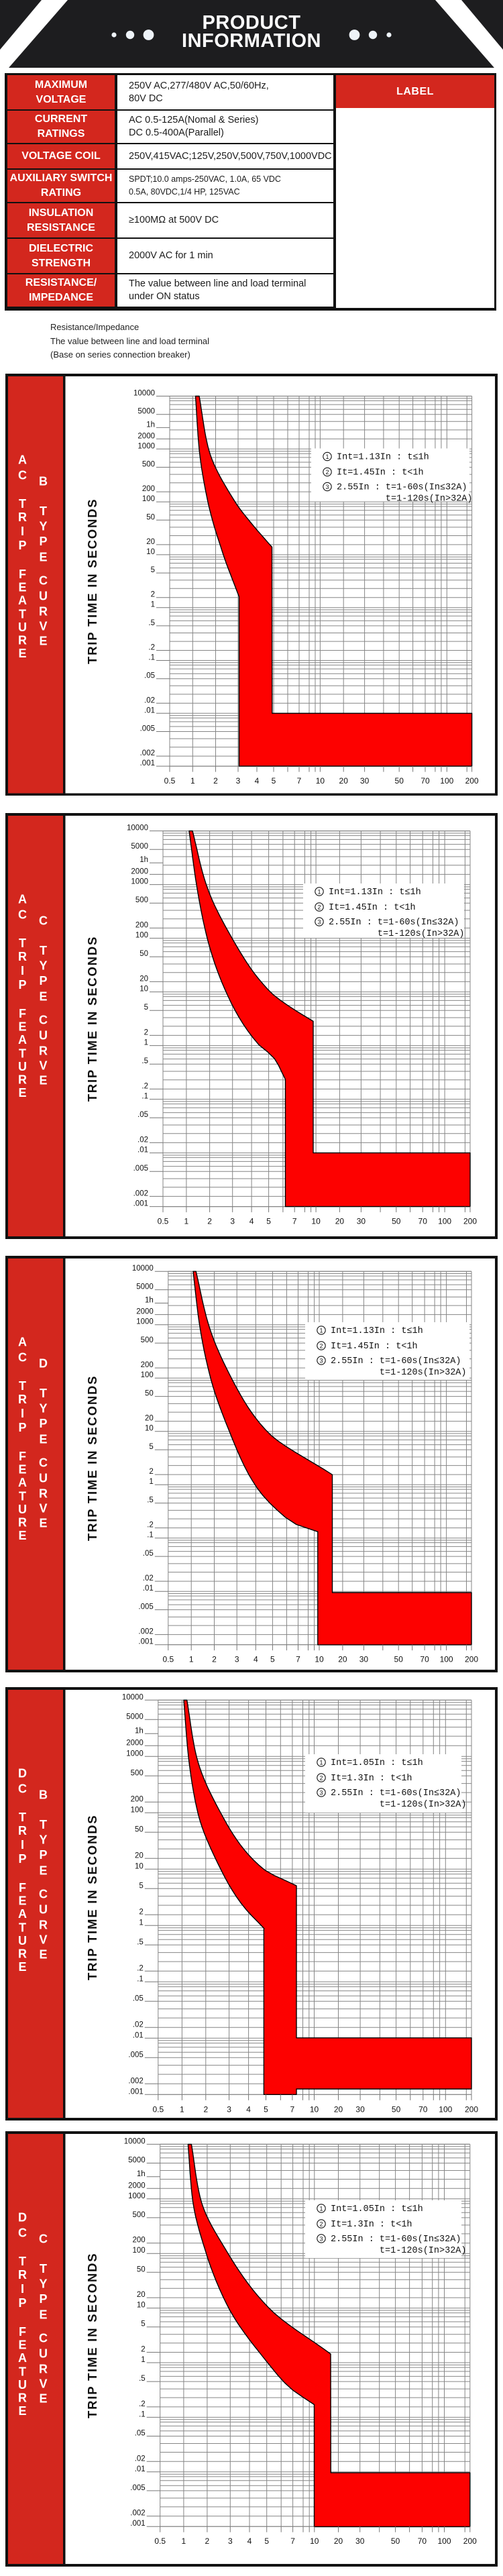 The image size is (503, 2576). What do you see at coordinates (139, 2241) in the screenshot?
I see `svg-text: 200` at bounding box center [139, 2241].